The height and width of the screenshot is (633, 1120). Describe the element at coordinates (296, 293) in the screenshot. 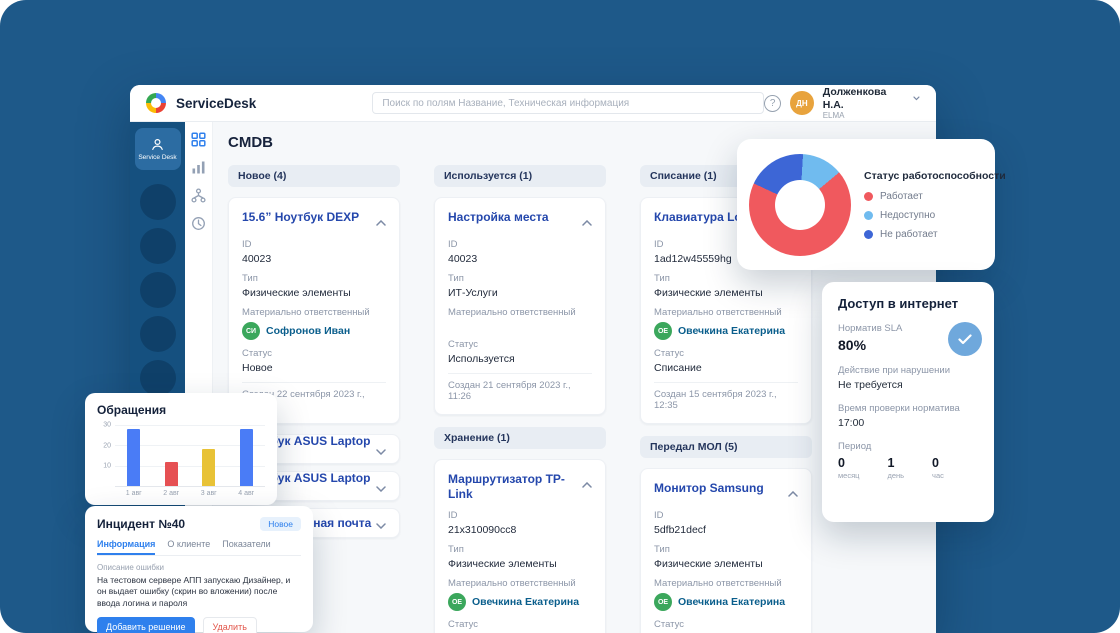

I see `field-value: Физические элементы` at that location.